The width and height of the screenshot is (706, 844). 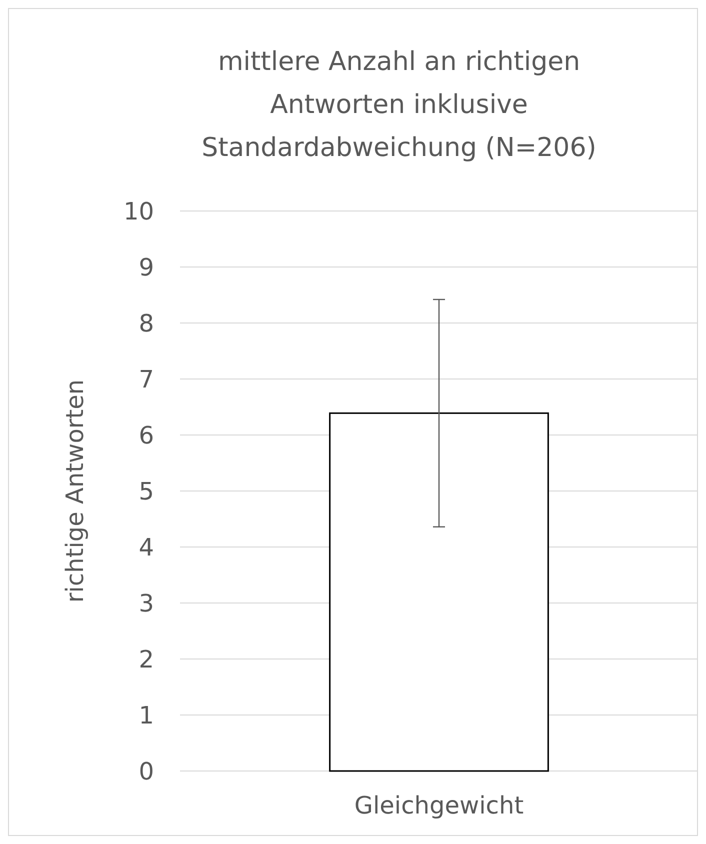 I want to click on chart-title: mittlere Anzahl an richtigen Antworten inklusive Standardabweichung (N=206), so click(x=399, y=105).